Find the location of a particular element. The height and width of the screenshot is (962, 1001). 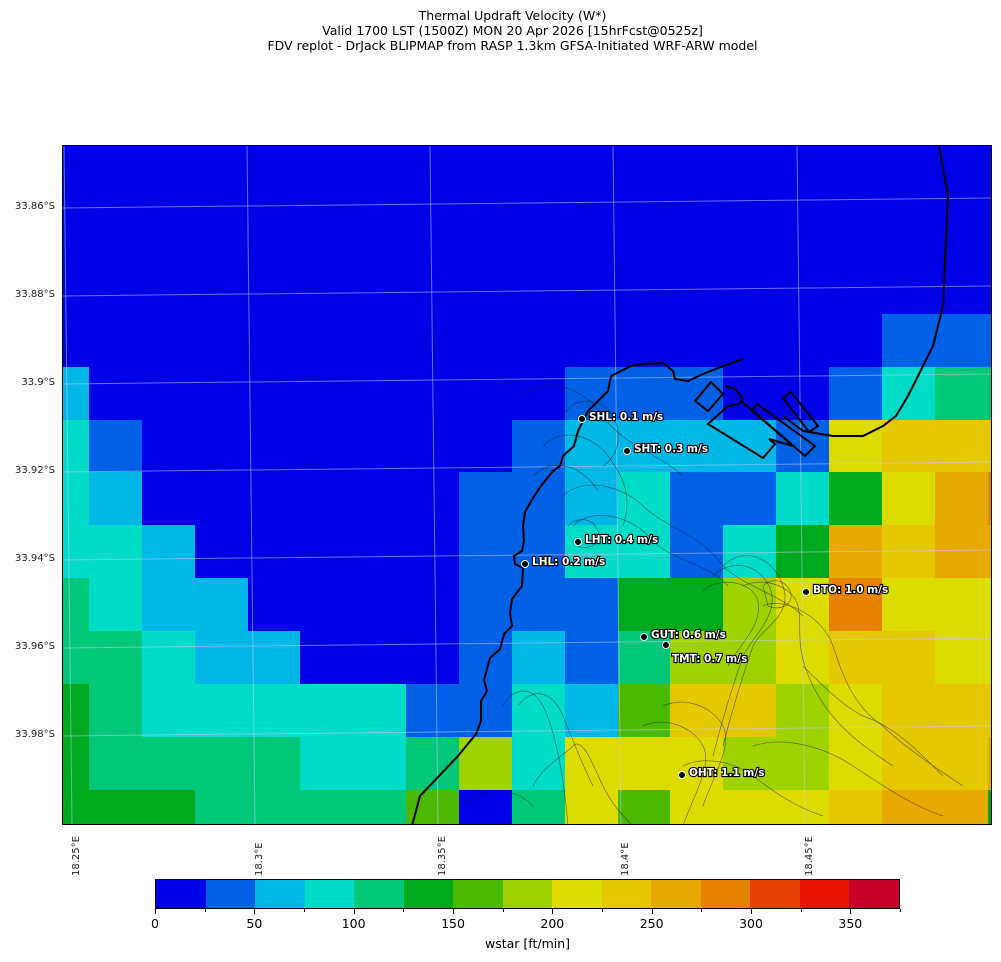

station-oht: OHT: 1.1 m/s is located at coordinates (722, 773).